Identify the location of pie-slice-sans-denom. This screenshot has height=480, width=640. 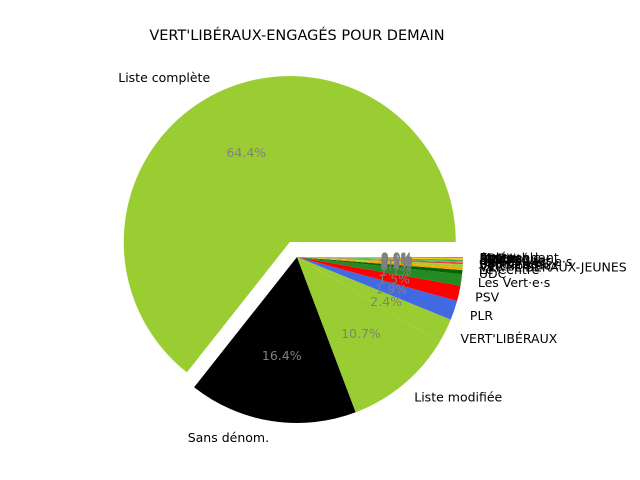
(275, 340).